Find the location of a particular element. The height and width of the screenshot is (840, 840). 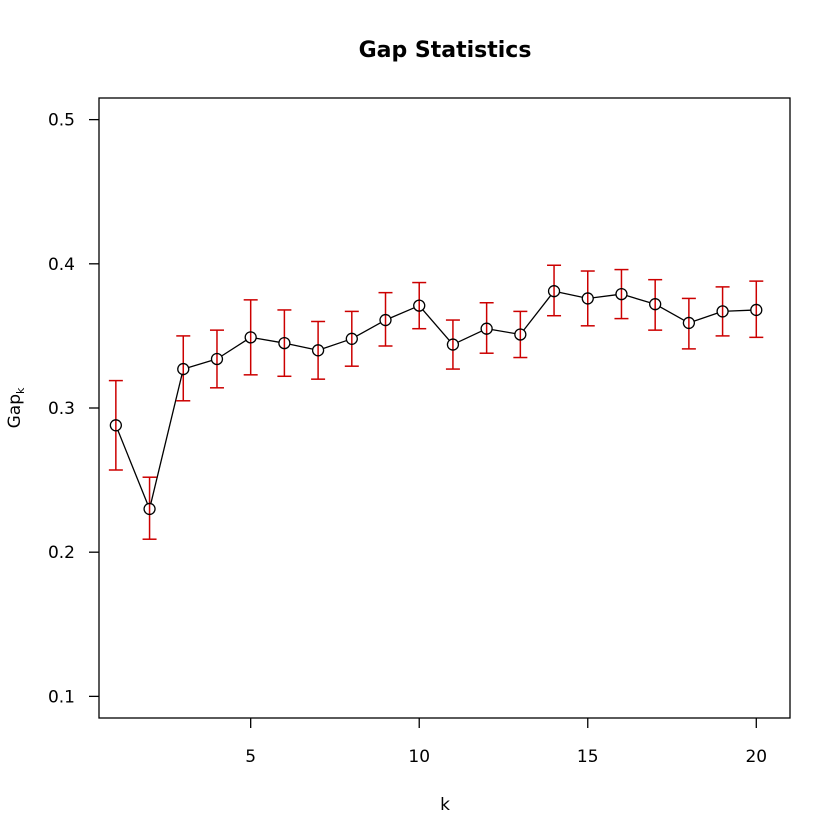

y-axis-label: Gapk is located at coordinates (16, 407).